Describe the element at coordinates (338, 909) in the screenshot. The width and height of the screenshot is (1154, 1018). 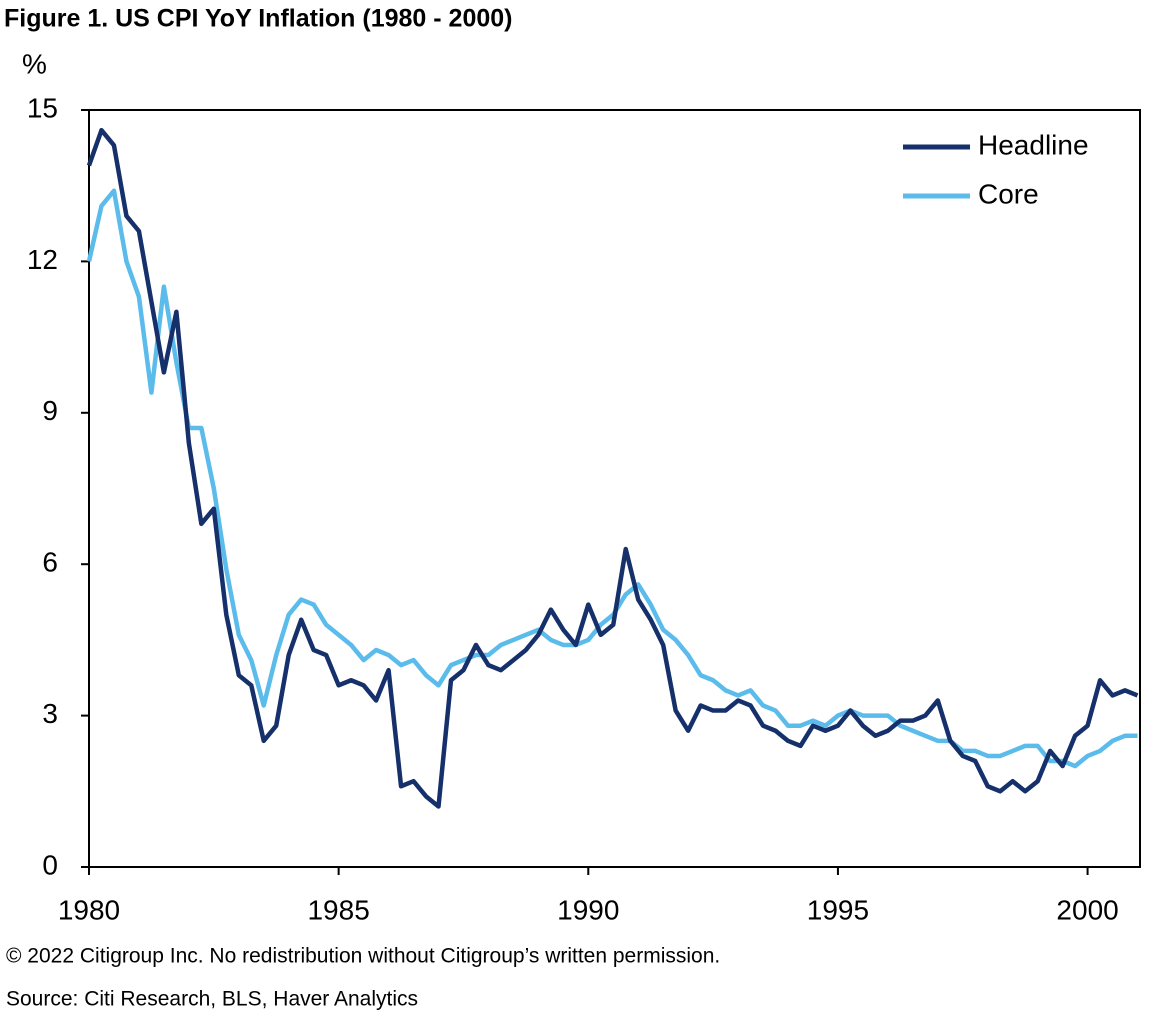
I see `x-tick-label: 1985` at that location.